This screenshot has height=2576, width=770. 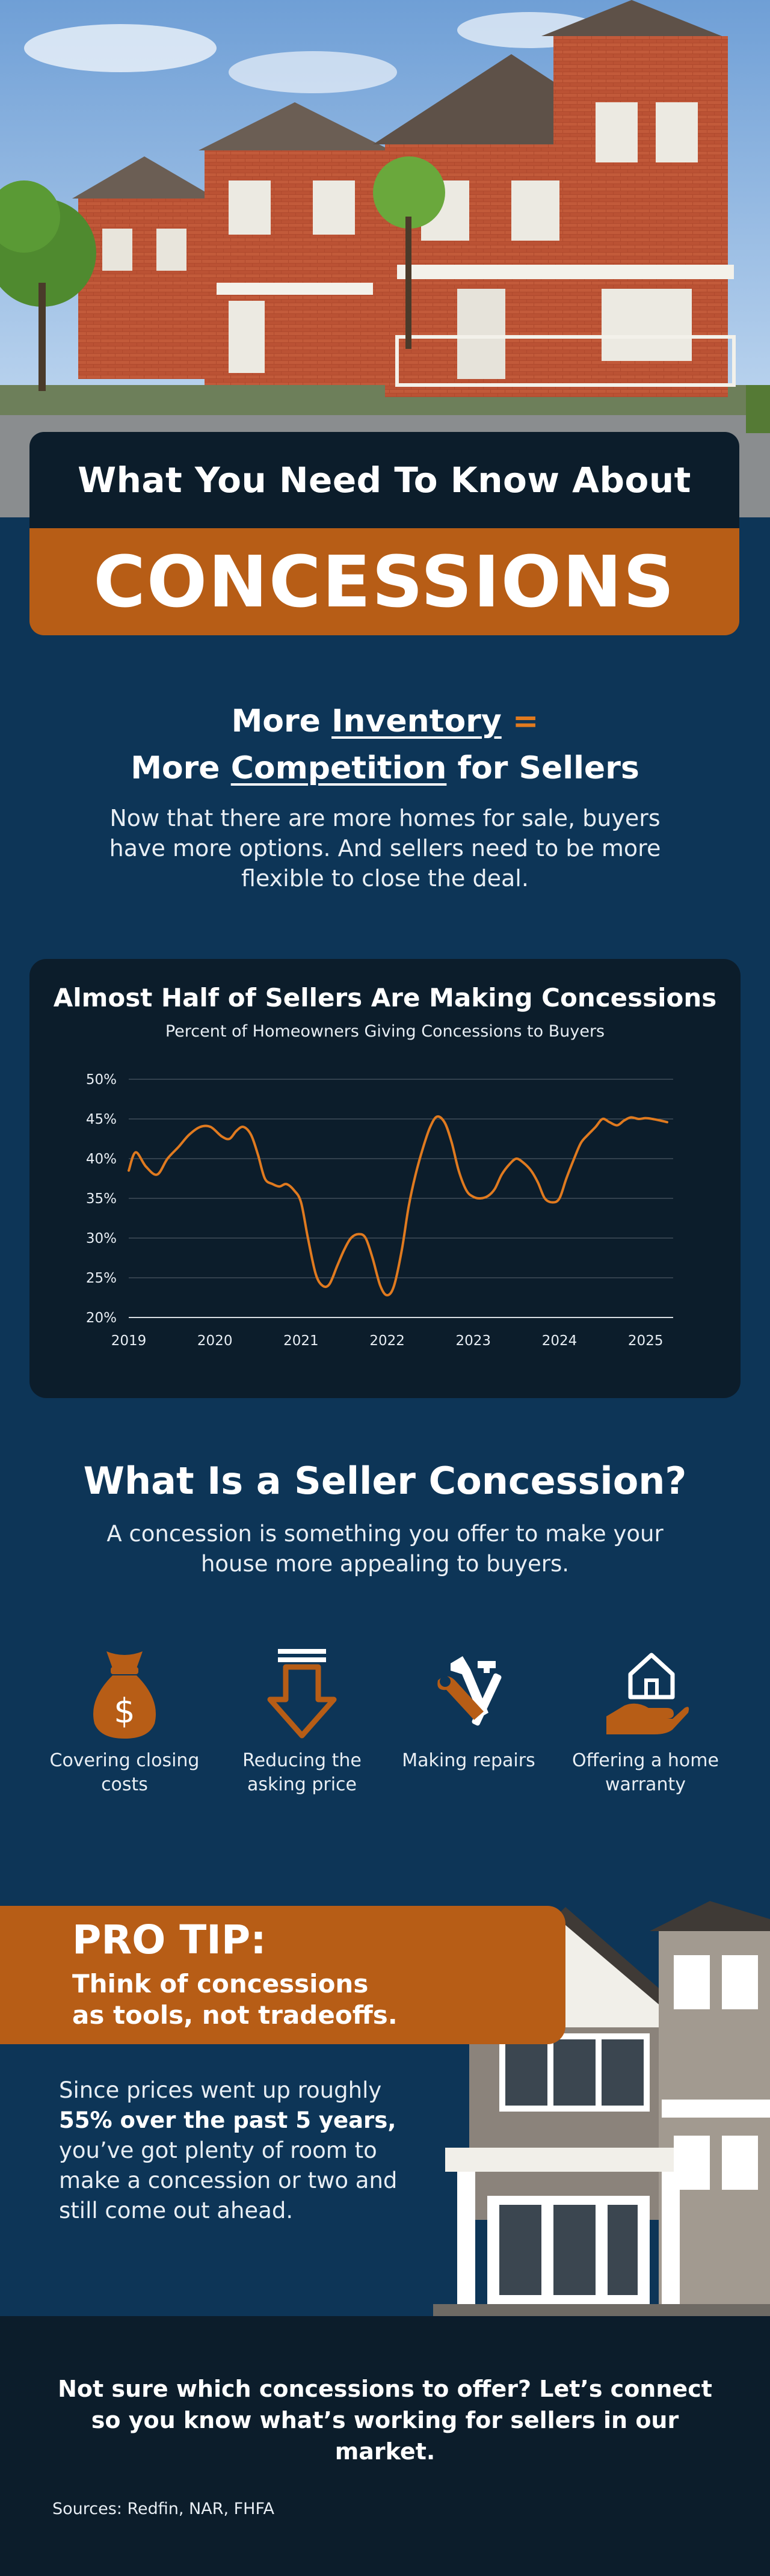 What do you see at coordinates (469, 1760) in the screenshot?
I see `concession-label-repairs: Making repairs` at bounding box center [469, 1760].